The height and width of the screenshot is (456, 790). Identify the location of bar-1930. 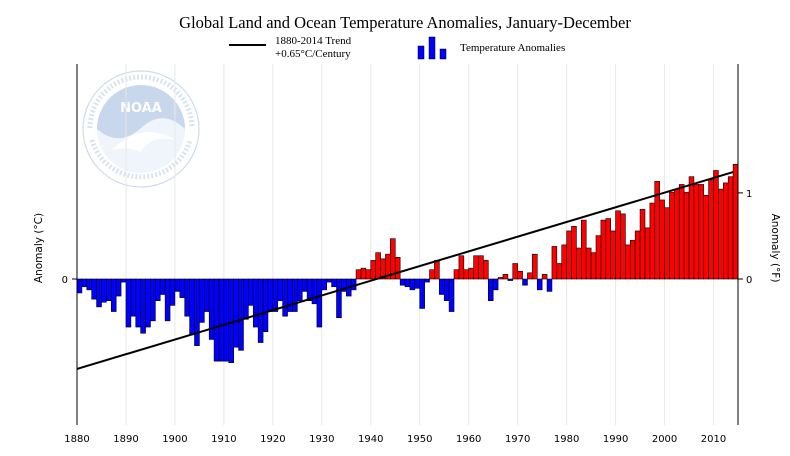
(324, 284).